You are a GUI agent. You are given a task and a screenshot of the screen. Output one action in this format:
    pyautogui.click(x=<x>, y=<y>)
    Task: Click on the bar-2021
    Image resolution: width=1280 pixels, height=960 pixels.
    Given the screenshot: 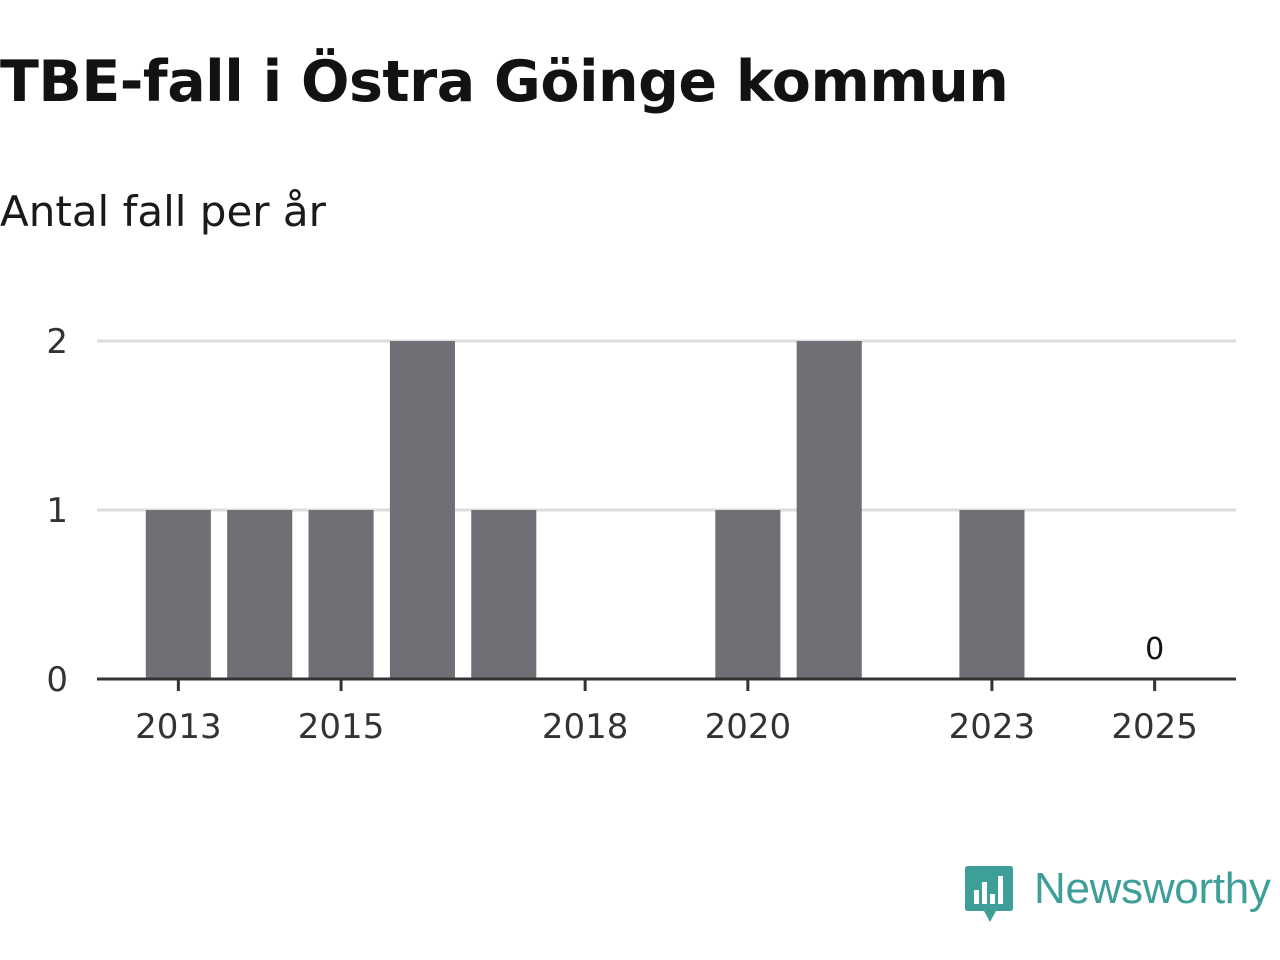 What is the action you would take?
    pyautogui.click(x=829, y=510)
    